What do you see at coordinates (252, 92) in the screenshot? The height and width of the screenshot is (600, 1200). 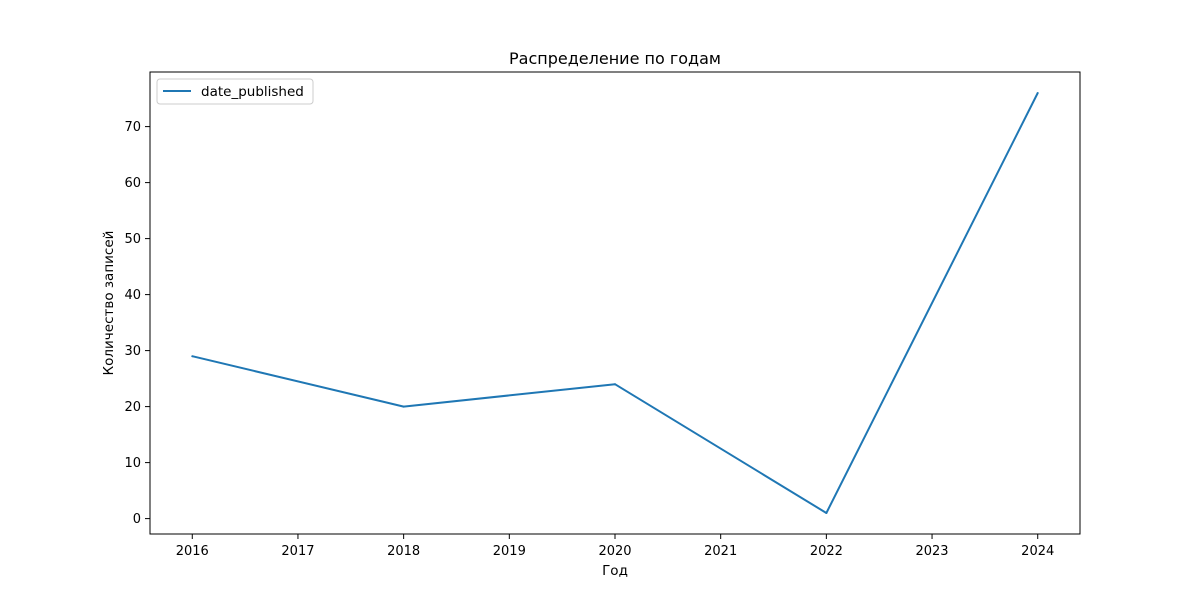 I see `legend-label: date_published` at bounding box center [252, 92].